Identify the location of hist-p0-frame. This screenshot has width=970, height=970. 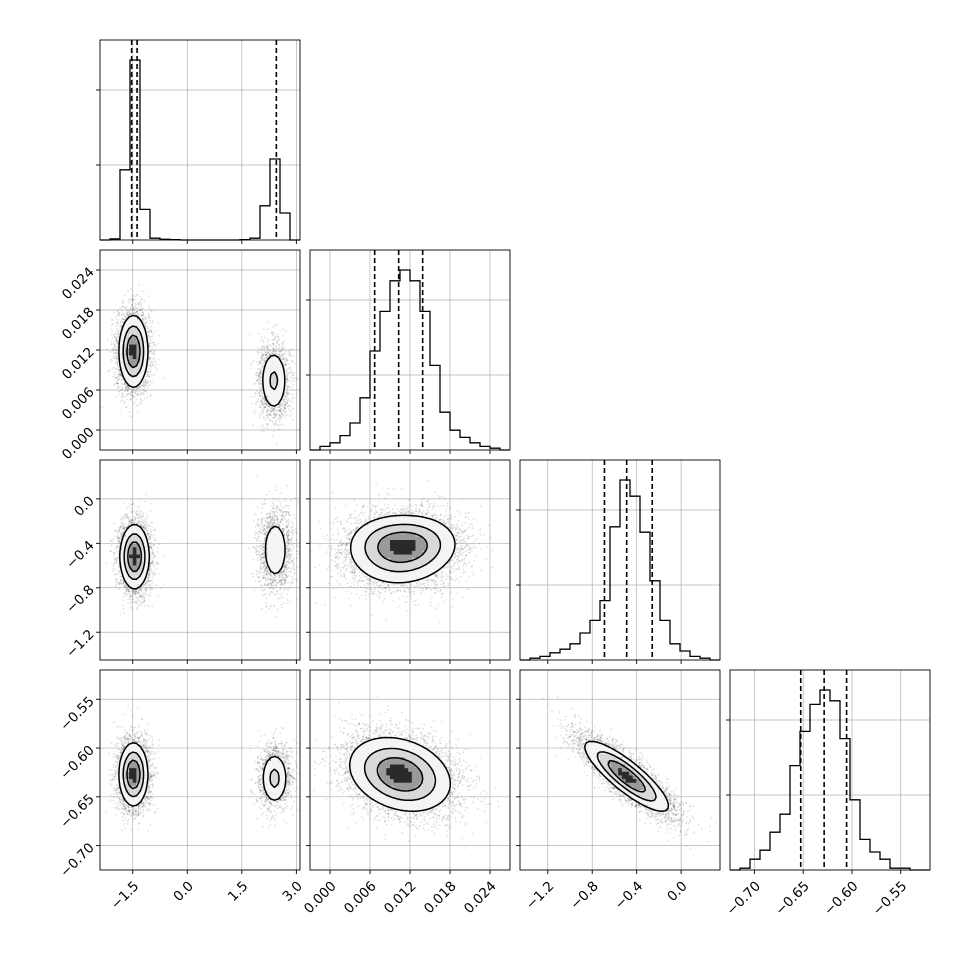
(200, 140).